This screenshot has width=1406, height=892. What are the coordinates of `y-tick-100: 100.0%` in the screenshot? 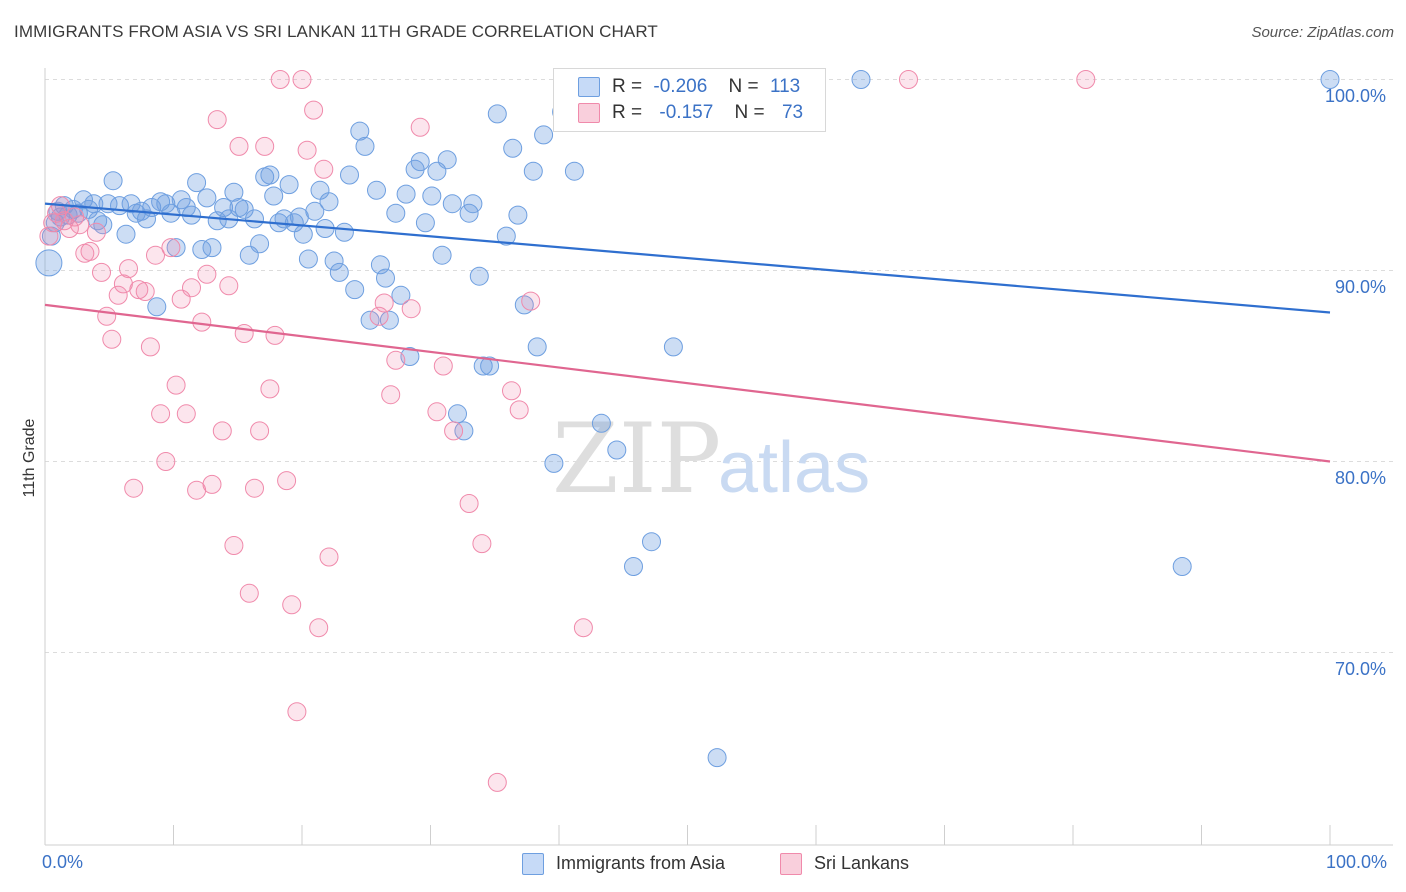 It's located at (1356, 96).